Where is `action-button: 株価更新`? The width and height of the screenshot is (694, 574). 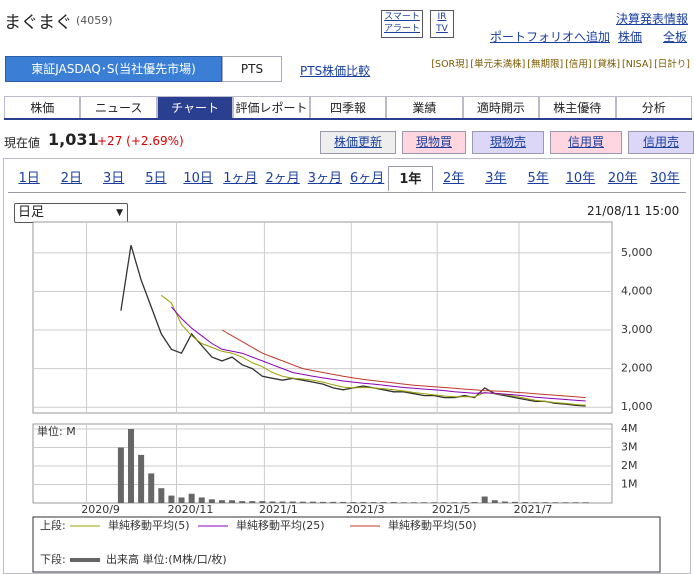
action-button: 株価更新 is located at coordinates (358, 142).